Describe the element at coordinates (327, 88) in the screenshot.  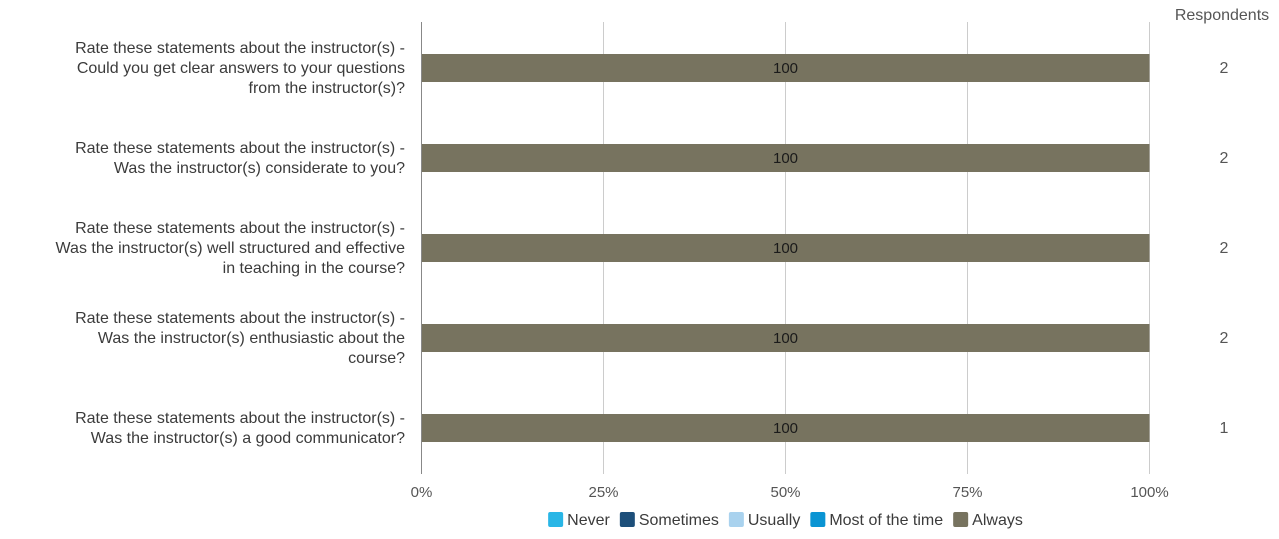
I see `category-label-line: from the instructor(s)?` at that location.